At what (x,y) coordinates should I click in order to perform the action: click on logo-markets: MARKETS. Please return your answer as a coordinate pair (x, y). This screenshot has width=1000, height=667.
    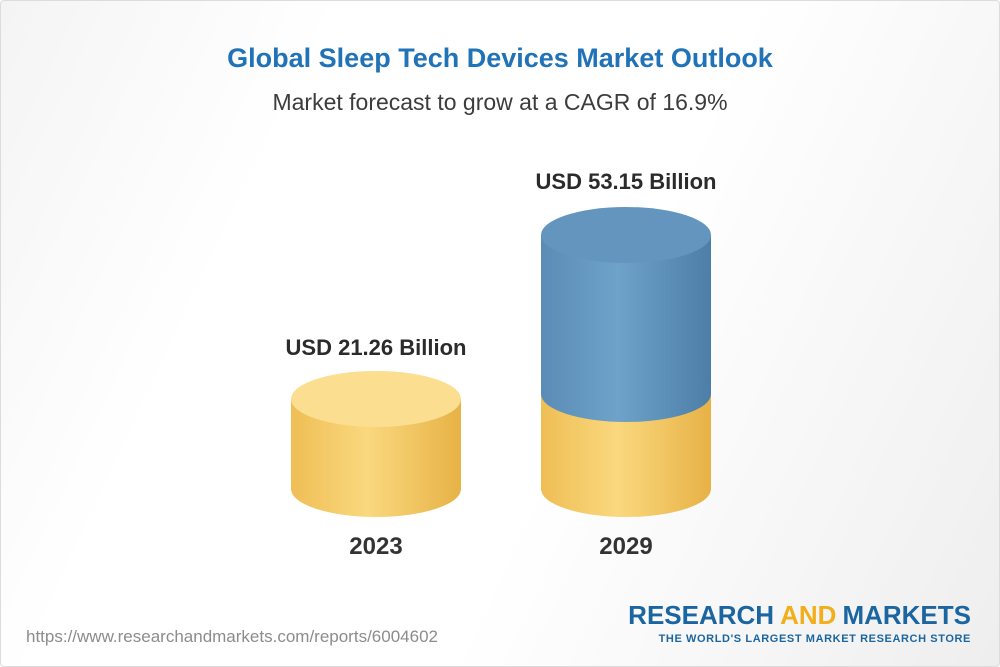
    Looking at the image, I should click on (906, 615).